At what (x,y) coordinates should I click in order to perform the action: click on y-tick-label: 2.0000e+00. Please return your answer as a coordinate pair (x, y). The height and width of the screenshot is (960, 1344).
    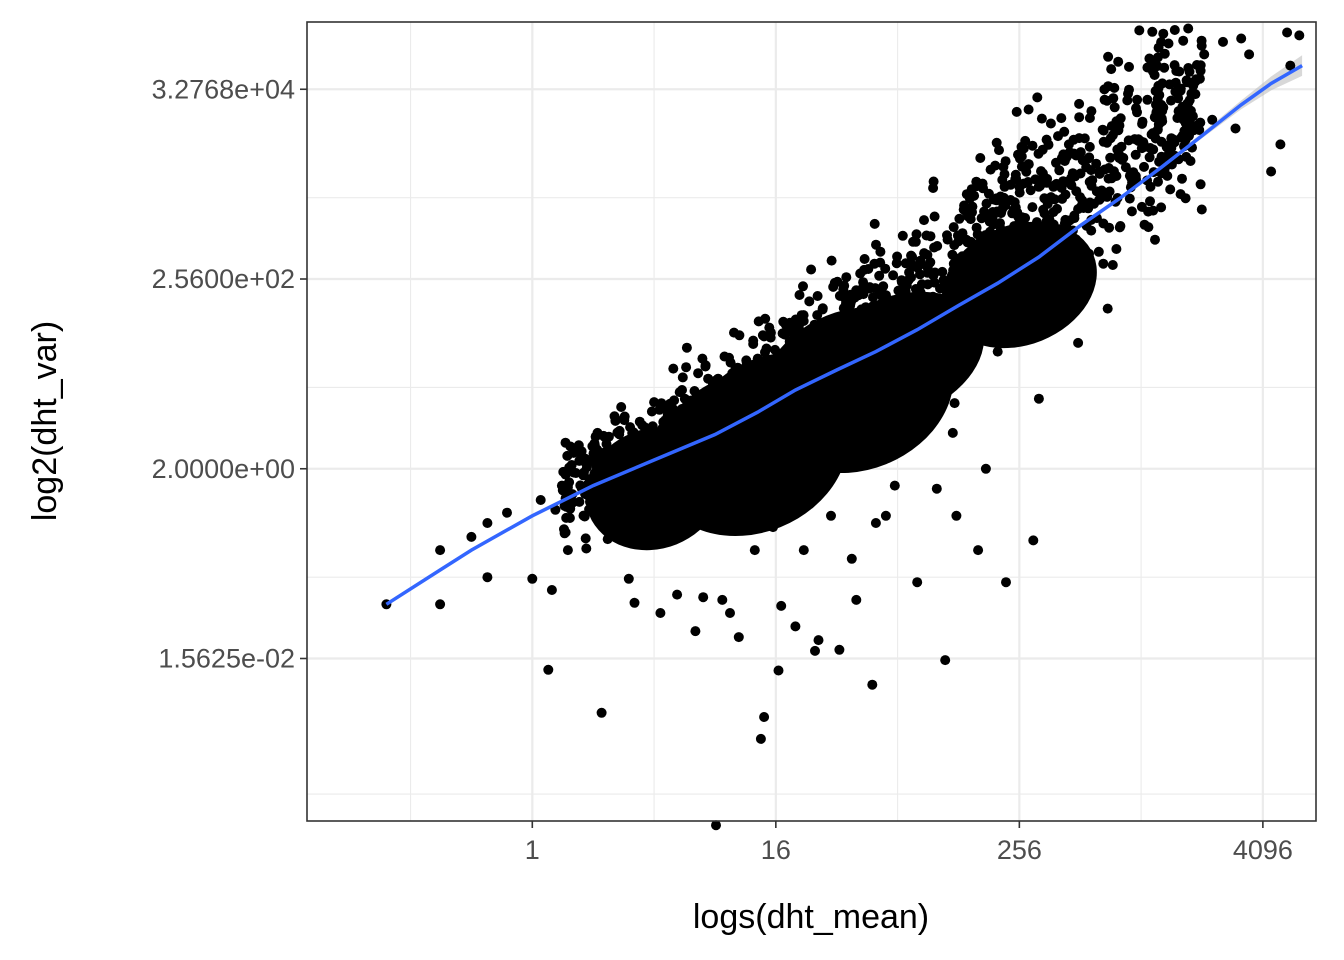
    Looking at the image, I should click on (223, 469).